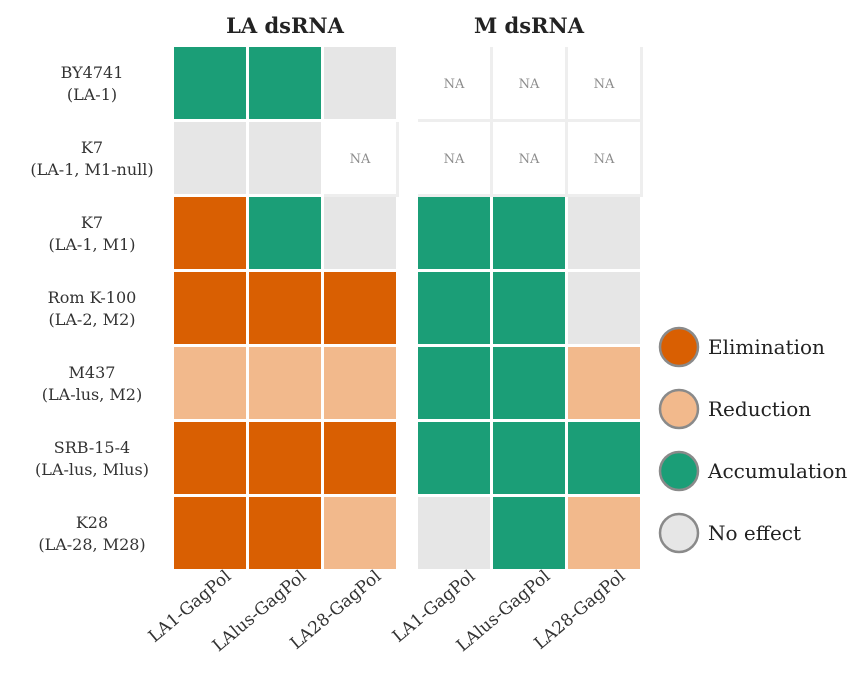  I want to click on panel-titles: LA dsRNA M dsRNA, so click(405, 25).